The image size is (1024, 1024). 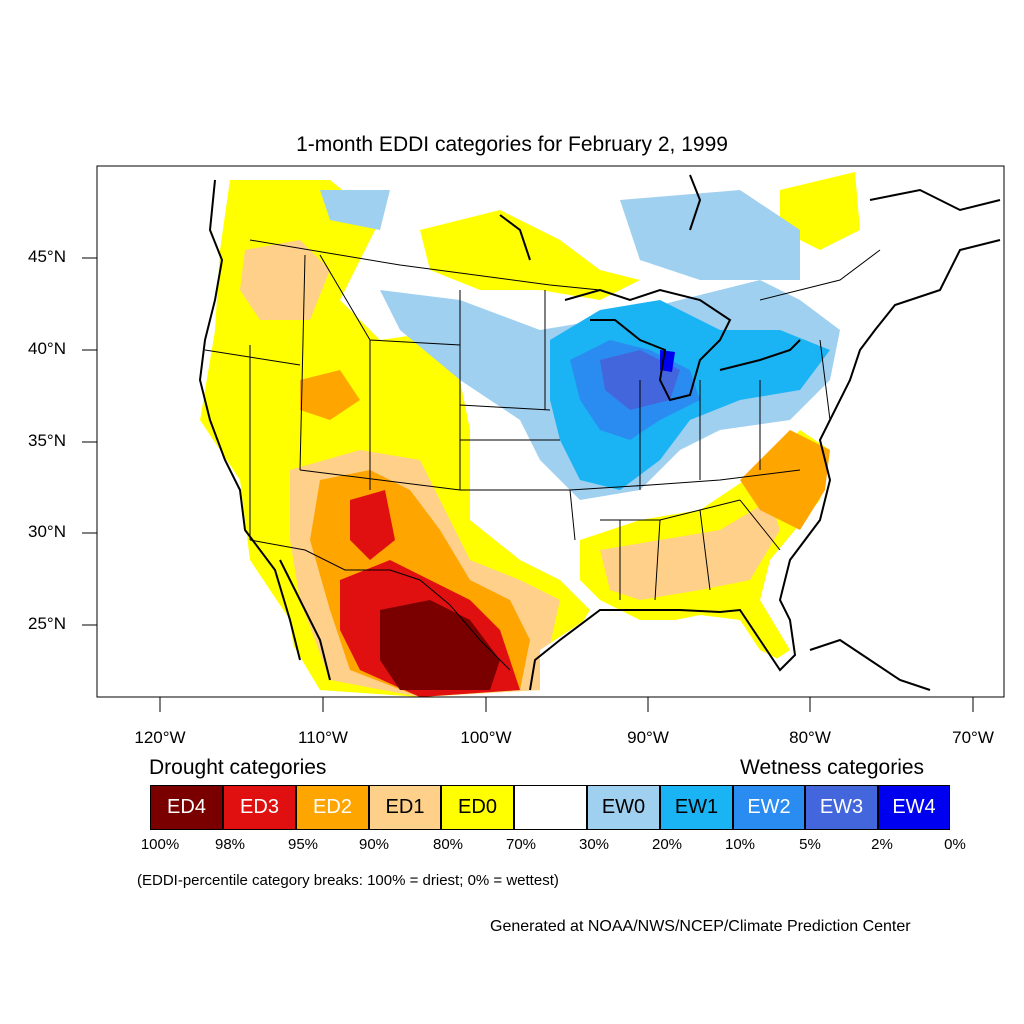 I want to click on lake-erie, so click(x=760, y=355).